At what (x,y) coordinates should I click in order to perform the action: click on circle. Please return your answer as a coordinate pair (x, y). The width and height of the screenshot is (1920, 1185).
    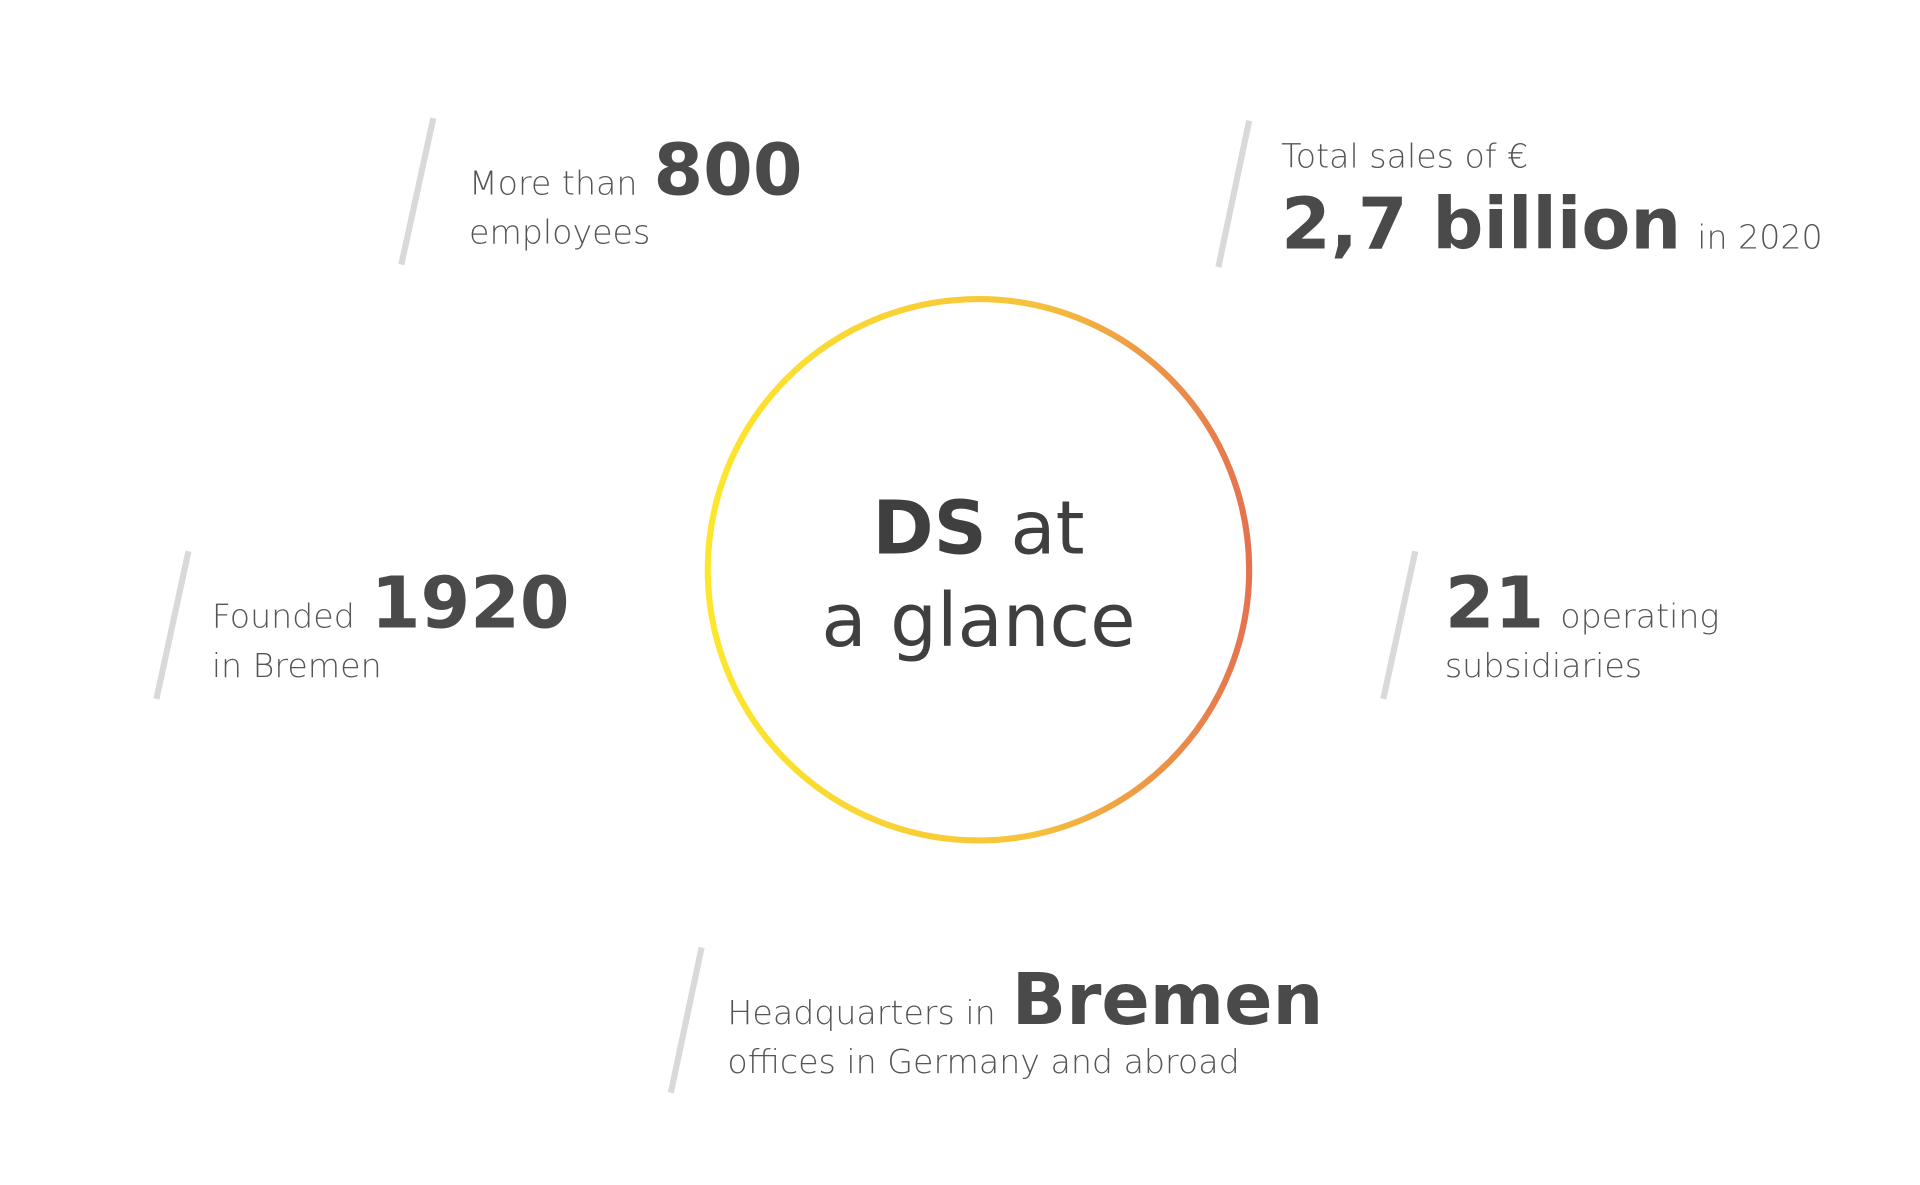
    Looking at the image, I should click on (978, 569).